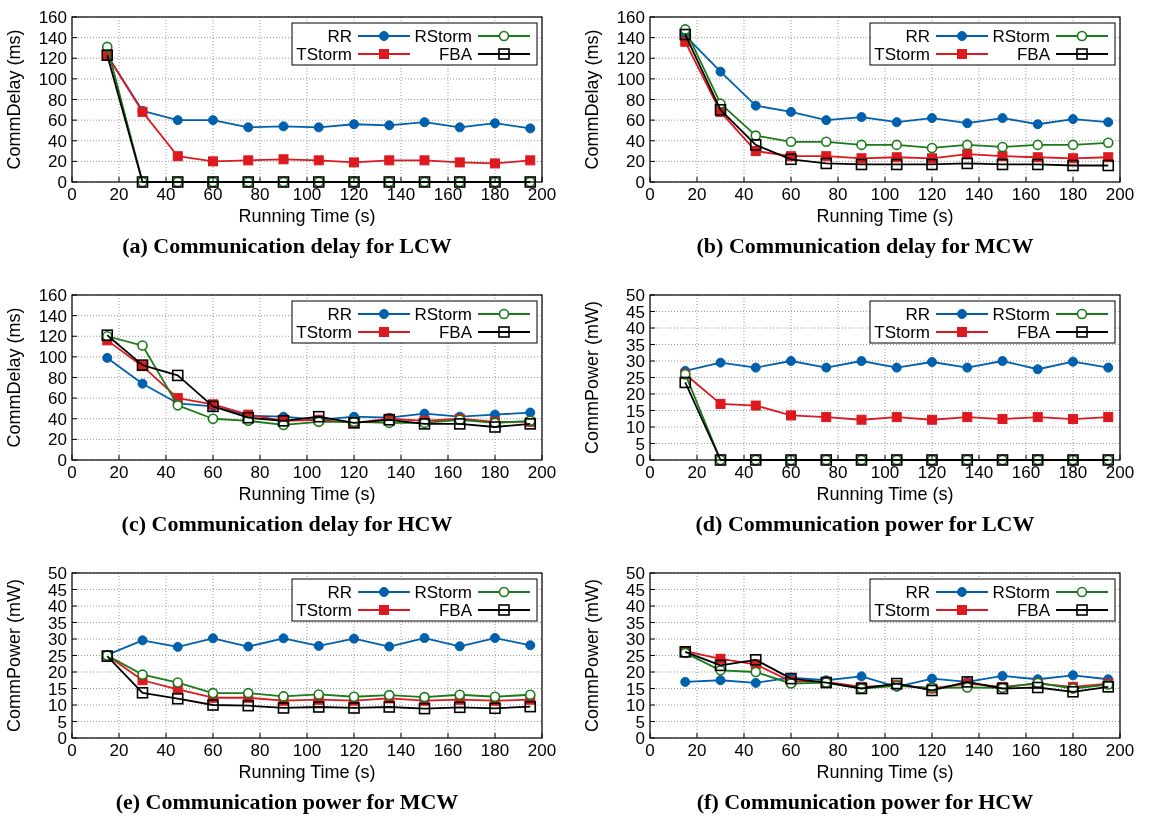 This screenshot has width=1156, height=834. I want to click on y-tick-label: 5, so click(62, 722).